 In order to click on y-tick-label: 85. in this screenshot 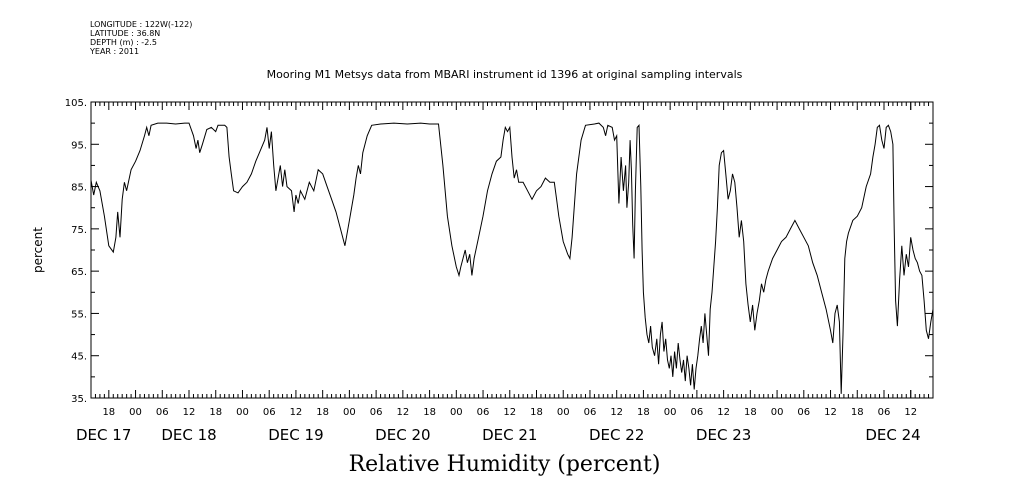, I will do `click(79, 188)`.